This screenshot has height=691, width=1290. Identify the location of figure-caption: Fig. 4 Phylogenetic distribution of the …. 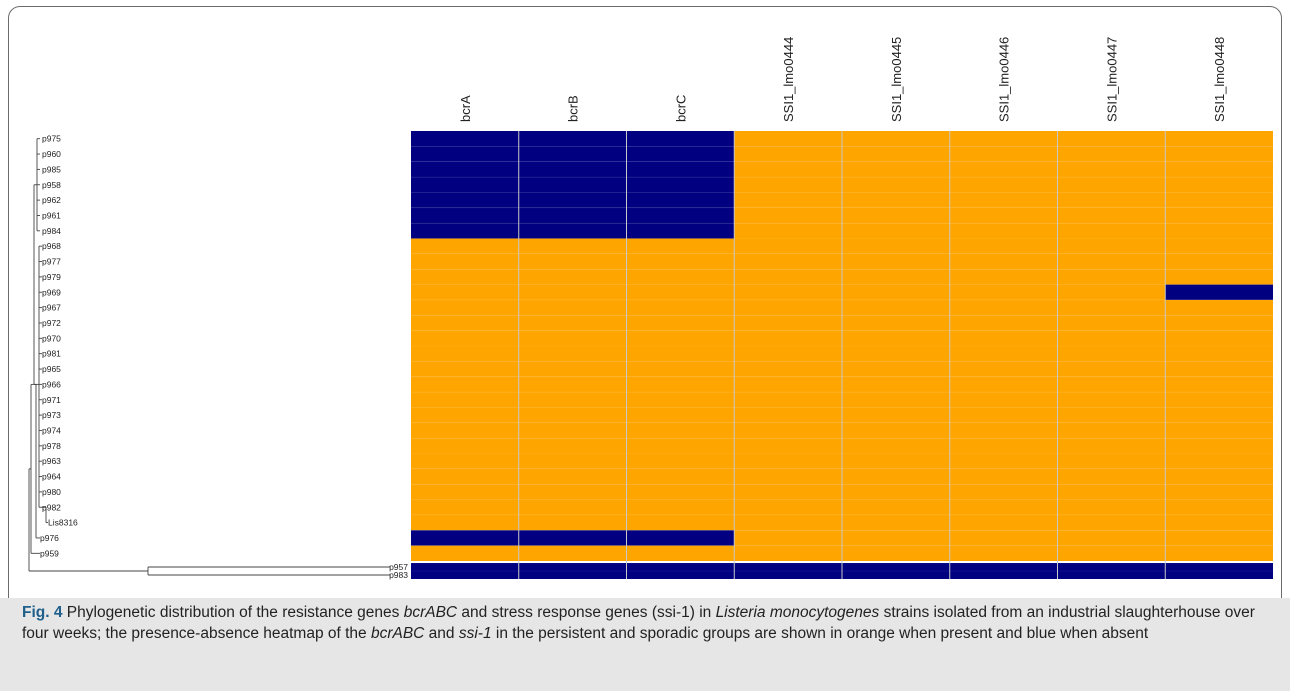
(647, 623).